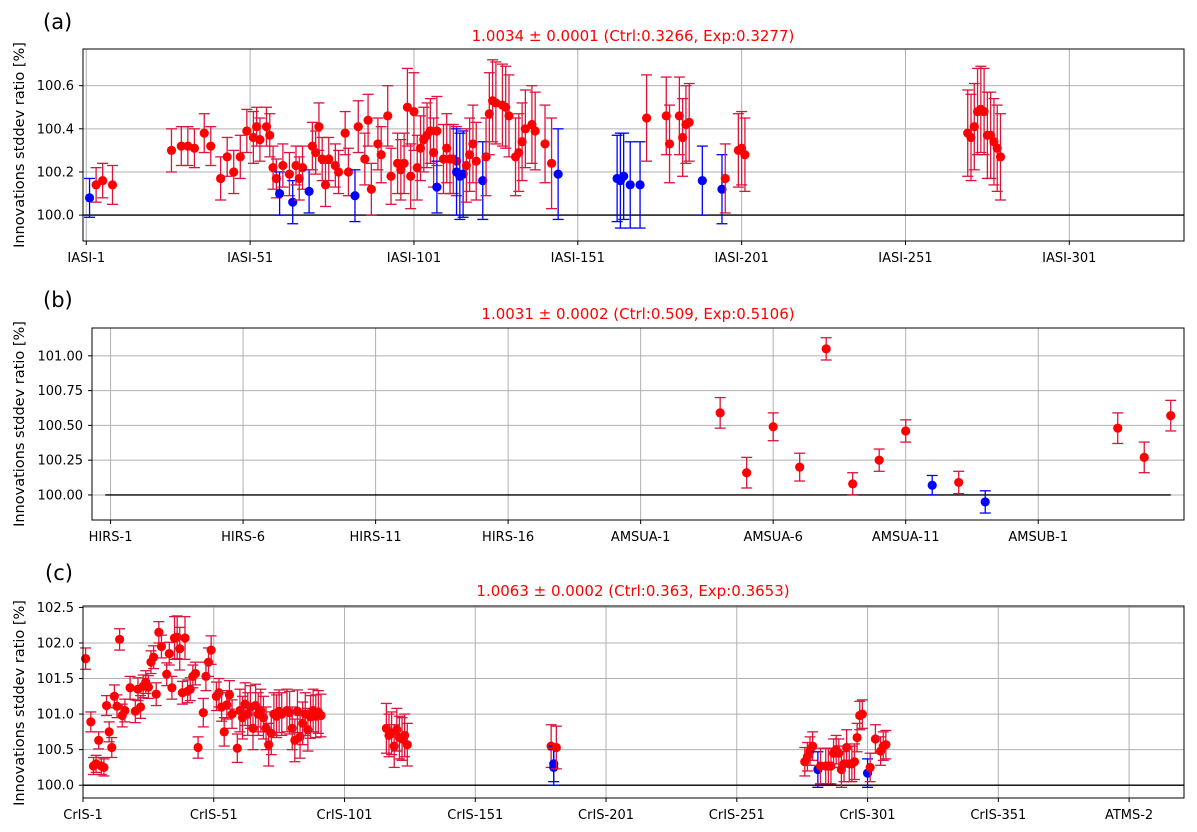 The image size is (1197, 832). I want to click on panel-c-title: 1.0063 ± 0.0002 (Ctrl:0.363, Exp:0.3653), so click(632, 591).